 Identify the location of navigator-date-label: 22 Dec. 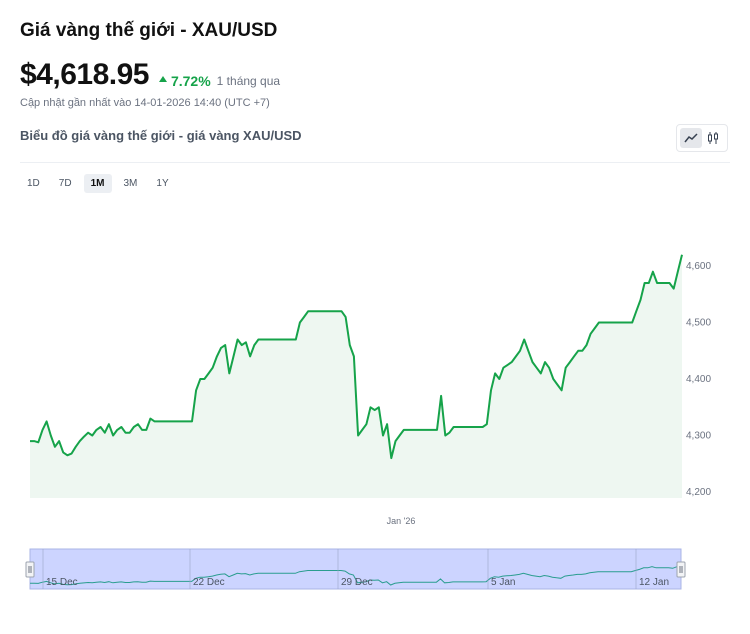
(209, 582).